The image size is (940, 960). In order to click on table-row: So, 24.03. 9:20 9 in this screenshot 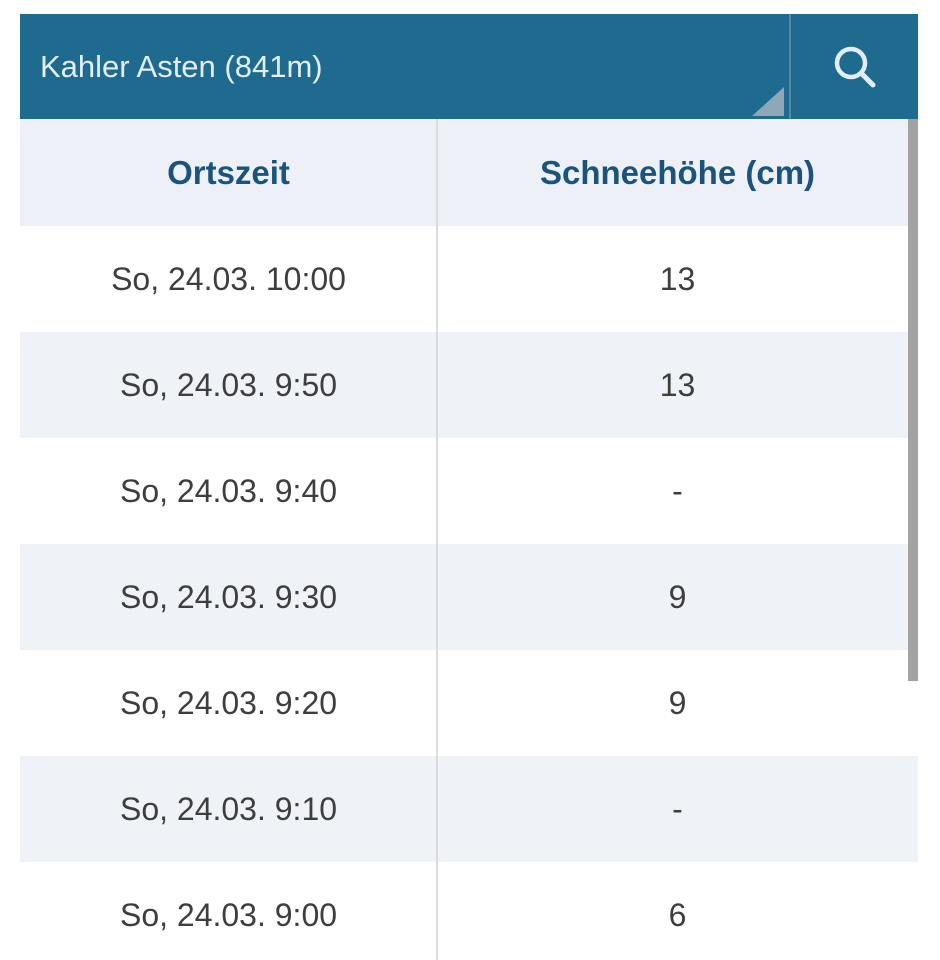, I will do `click(469, 703)`.